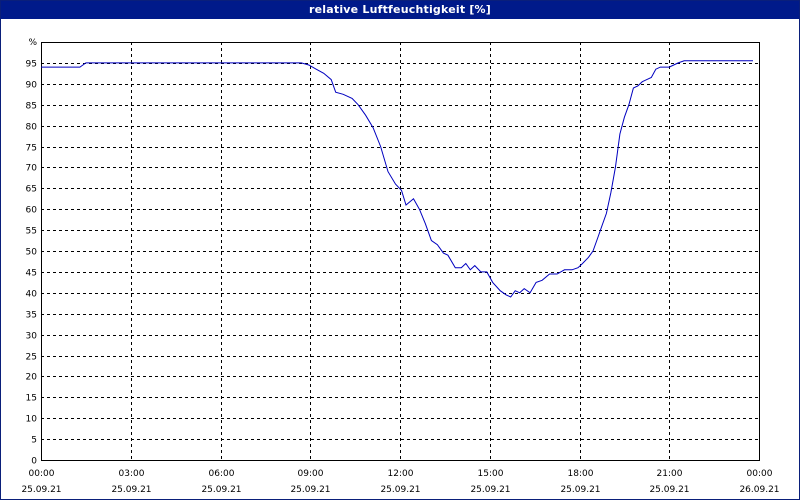 The height and width of the screenshot is (500, 800). Describe the element at coordinates (32, 169) in the screenshot. I see `y-tick-label: 70` at that location.